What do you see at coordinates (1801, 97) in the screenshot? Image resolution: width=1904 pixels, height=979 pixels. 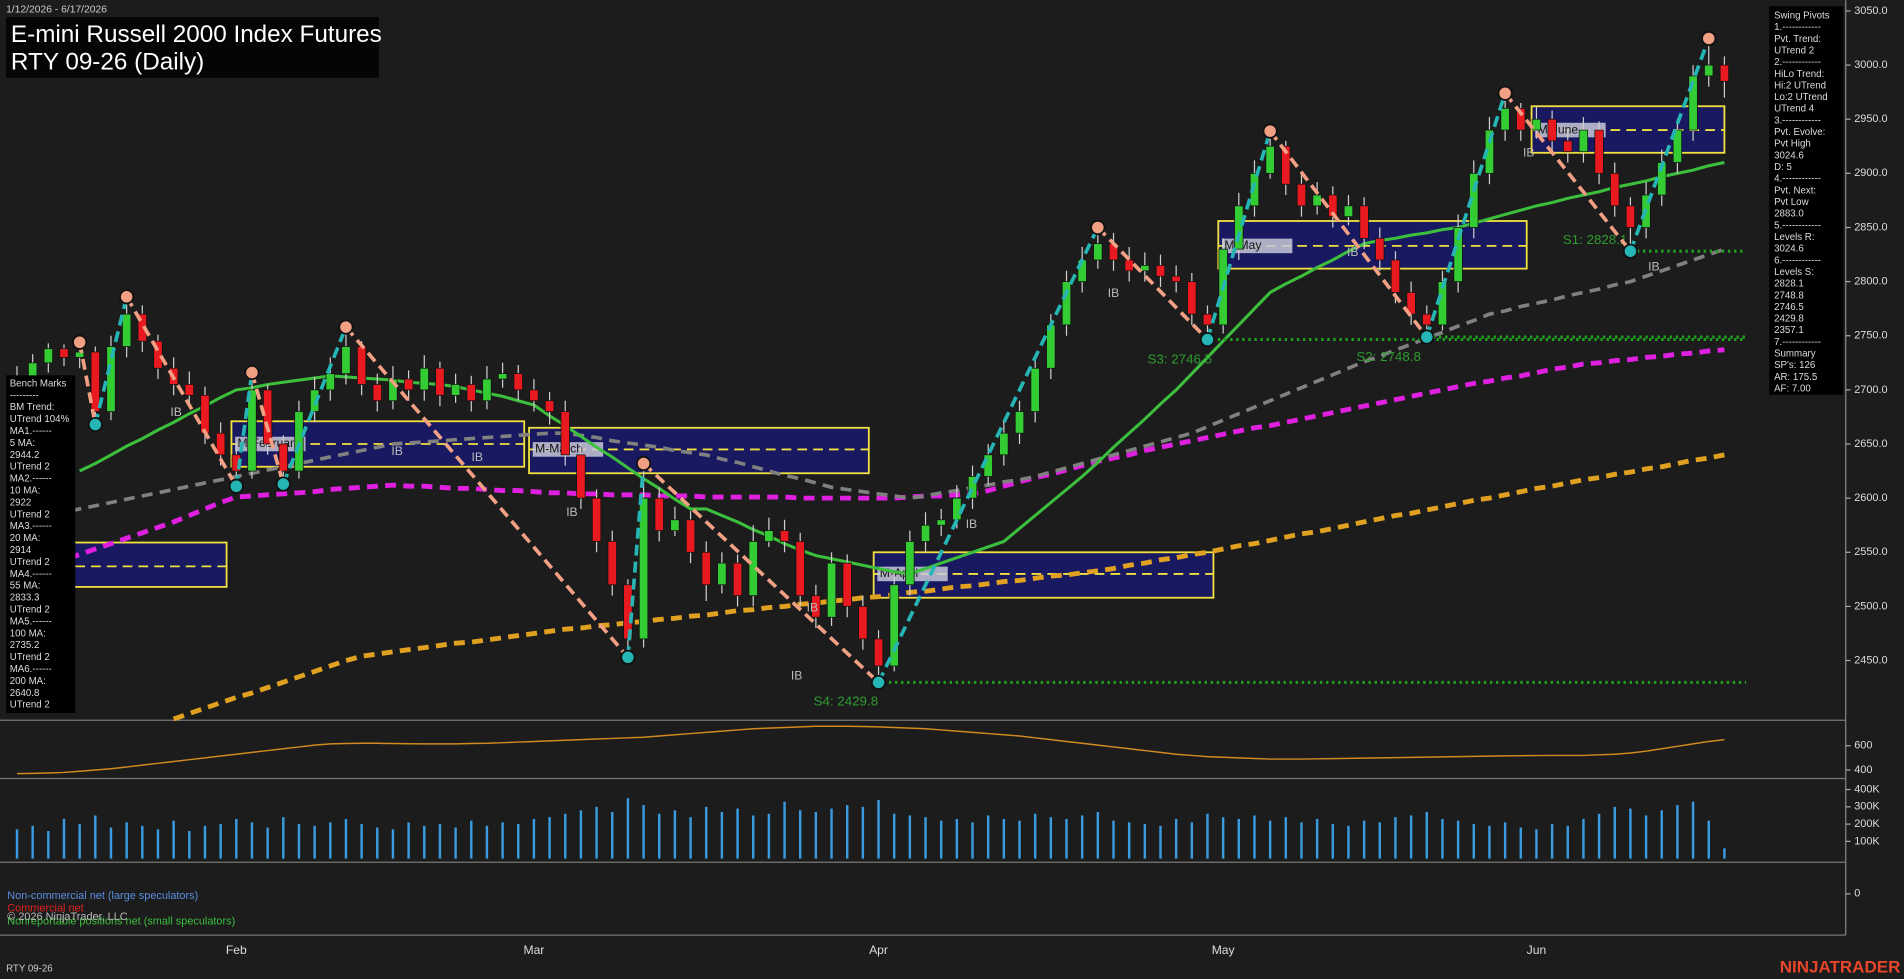 I see `swing-pivots-line: Lo:2 UTrend` at bounding box center [1801, 97].